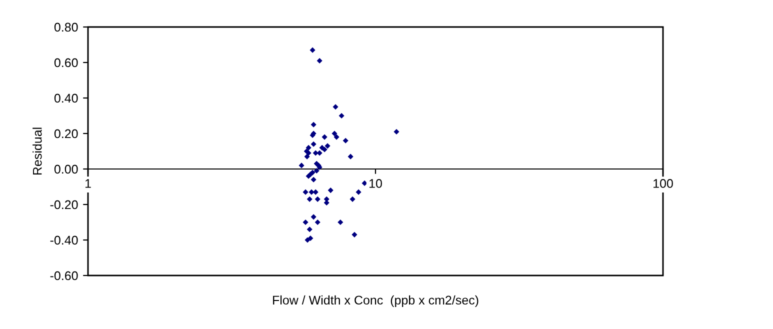 The width and height of the screenshot is (773, 329). What do you see at coordinates (64, 275) in the screenshot?
I see `y-tick-label: -0.60` at bounding box center [64, 275].